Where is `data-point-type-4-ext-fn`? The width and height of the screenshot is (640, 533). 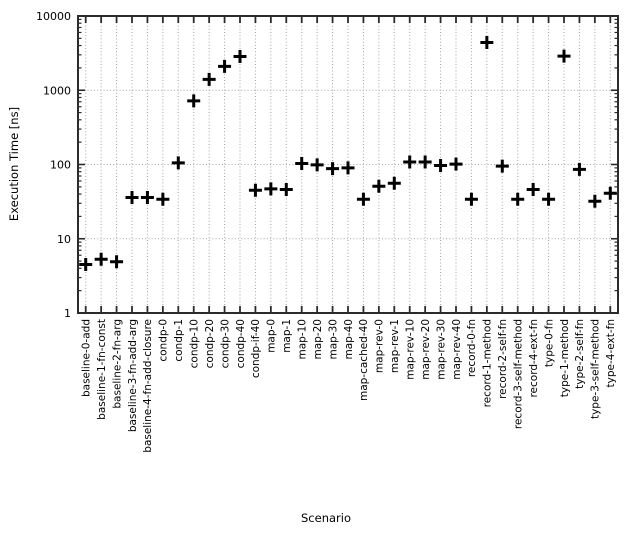
data-point-type-4-ext-fn is located at coordinates (610, 193).